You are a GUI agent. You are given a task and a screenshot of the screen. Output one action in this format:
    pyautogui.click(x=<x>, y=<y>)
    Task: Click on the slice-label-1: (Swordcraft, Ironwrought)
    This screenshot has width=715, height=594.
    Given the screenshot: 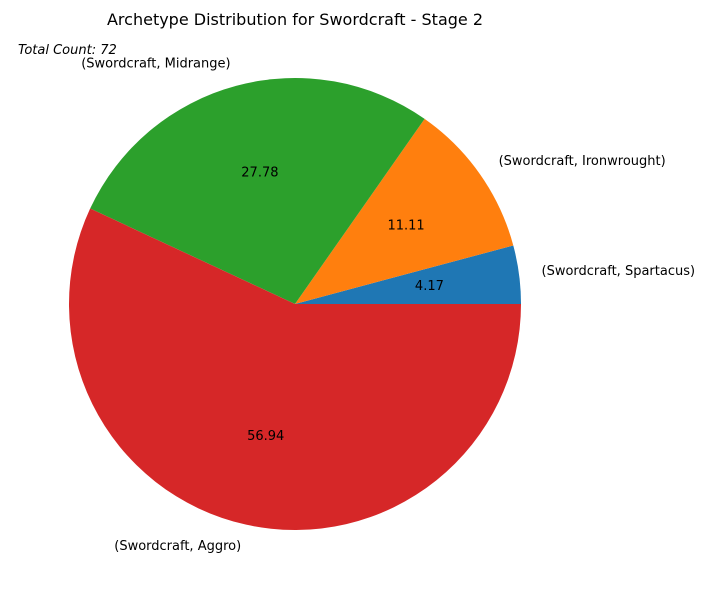 What is the action you would take?
    pyautogui.click(x=582, y=161)
    